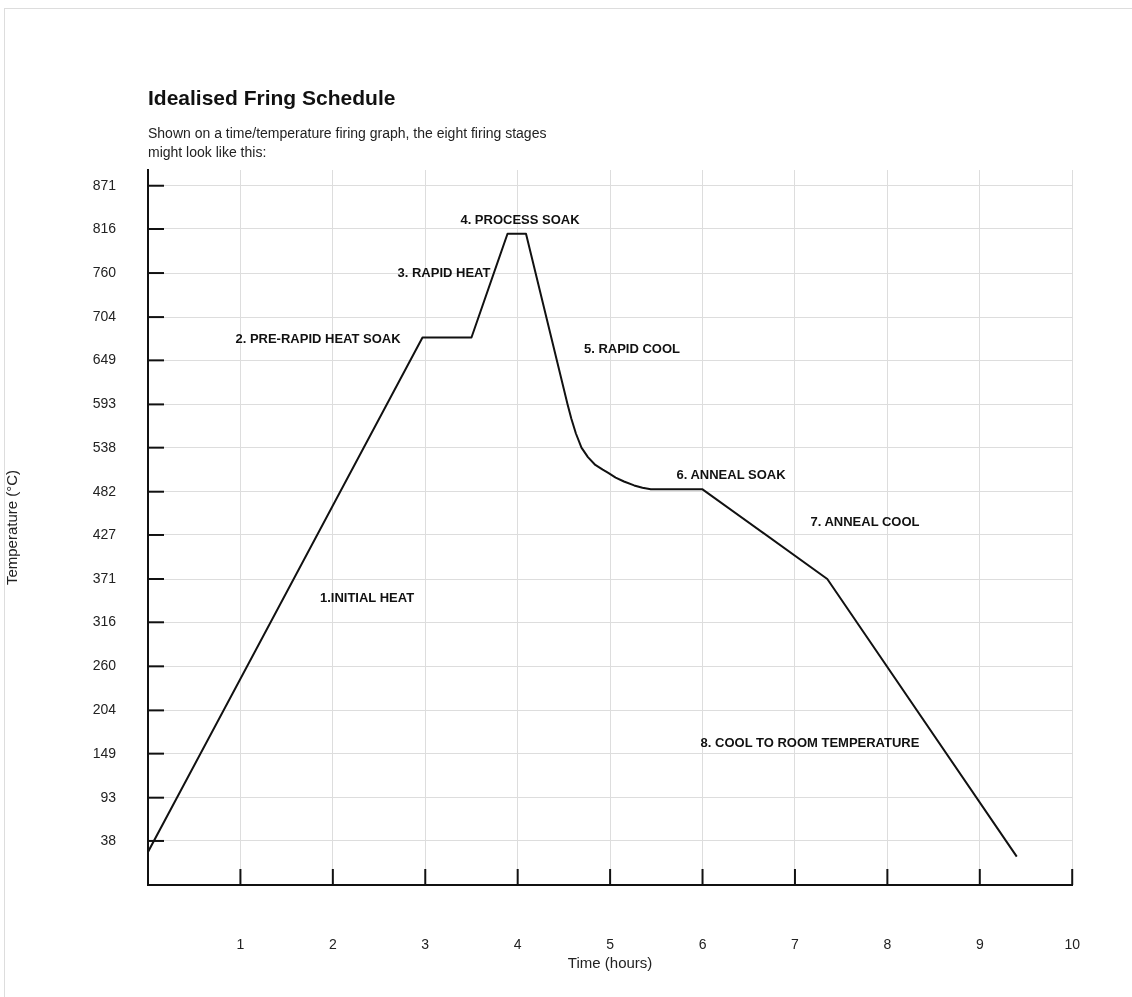 Image resolution: width=1132 pixels, height=997 pixels. What do you see at coordinates (1072, 944) in the screenshot?
I see `x-tick-label: 10` at bounding box center [1072, 944].